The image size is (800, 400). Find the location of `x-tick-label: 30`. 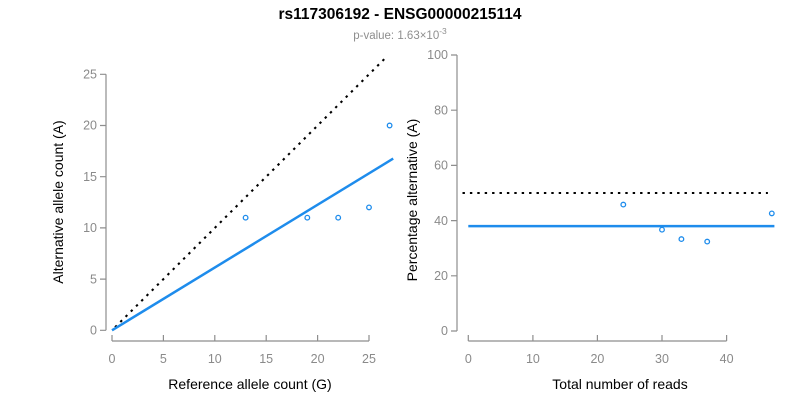

x-tick-label: 30 is located at coordinates (662, 359).